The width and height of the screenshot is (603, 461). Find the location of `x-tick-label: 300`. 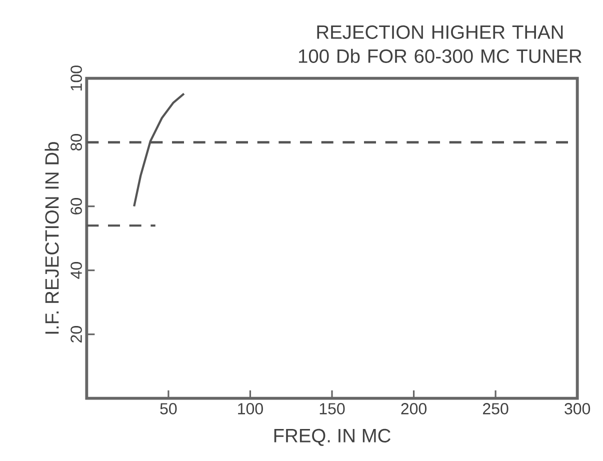

x-tick-label: 300 is located at coordinates (577, 408).